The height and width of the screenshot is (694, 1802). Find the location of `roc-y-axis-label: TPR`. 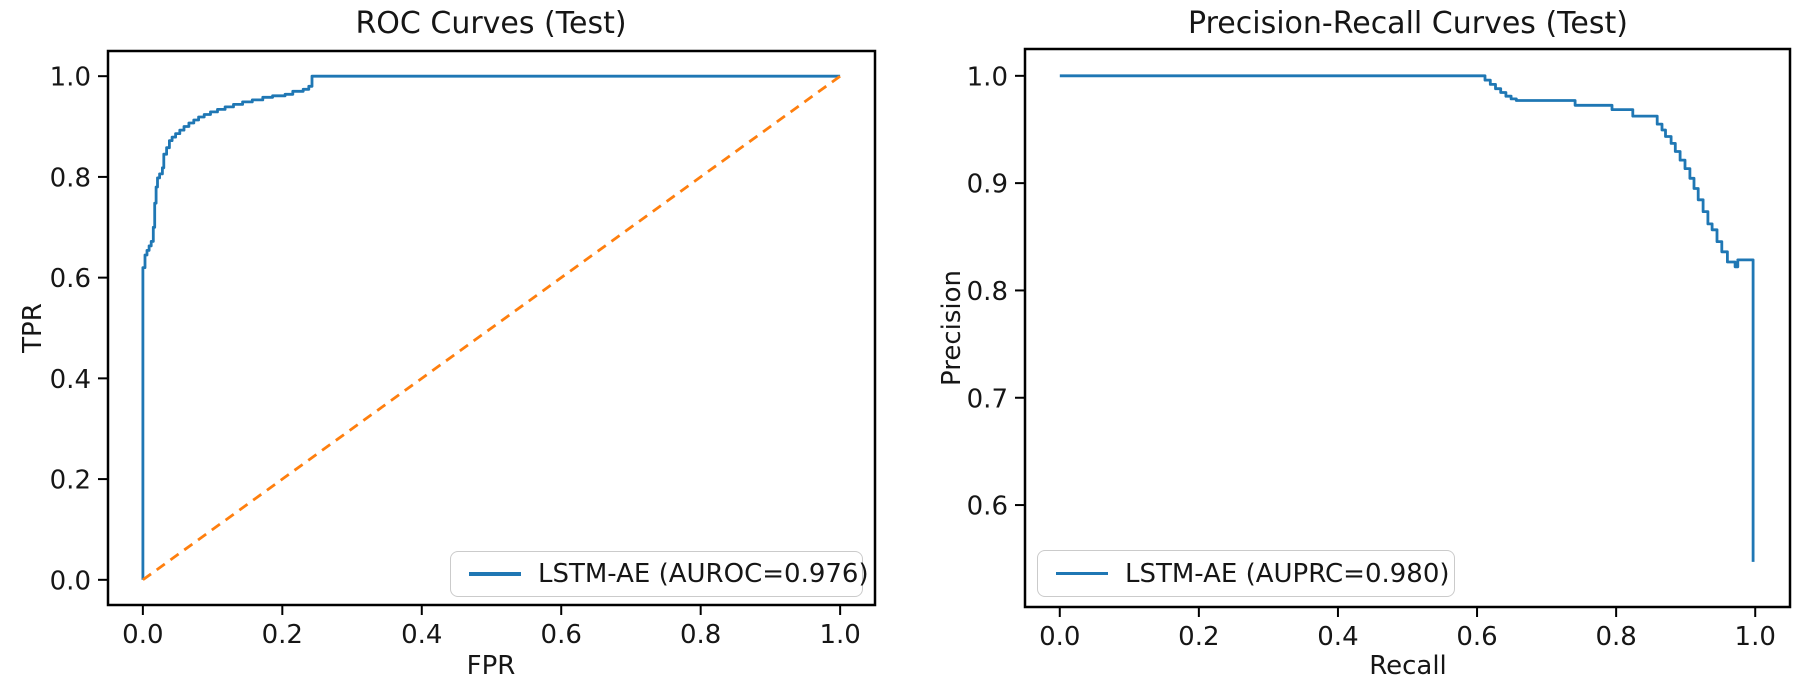

roc-y-axis-label: TPR is located at coordinates (33, 328).